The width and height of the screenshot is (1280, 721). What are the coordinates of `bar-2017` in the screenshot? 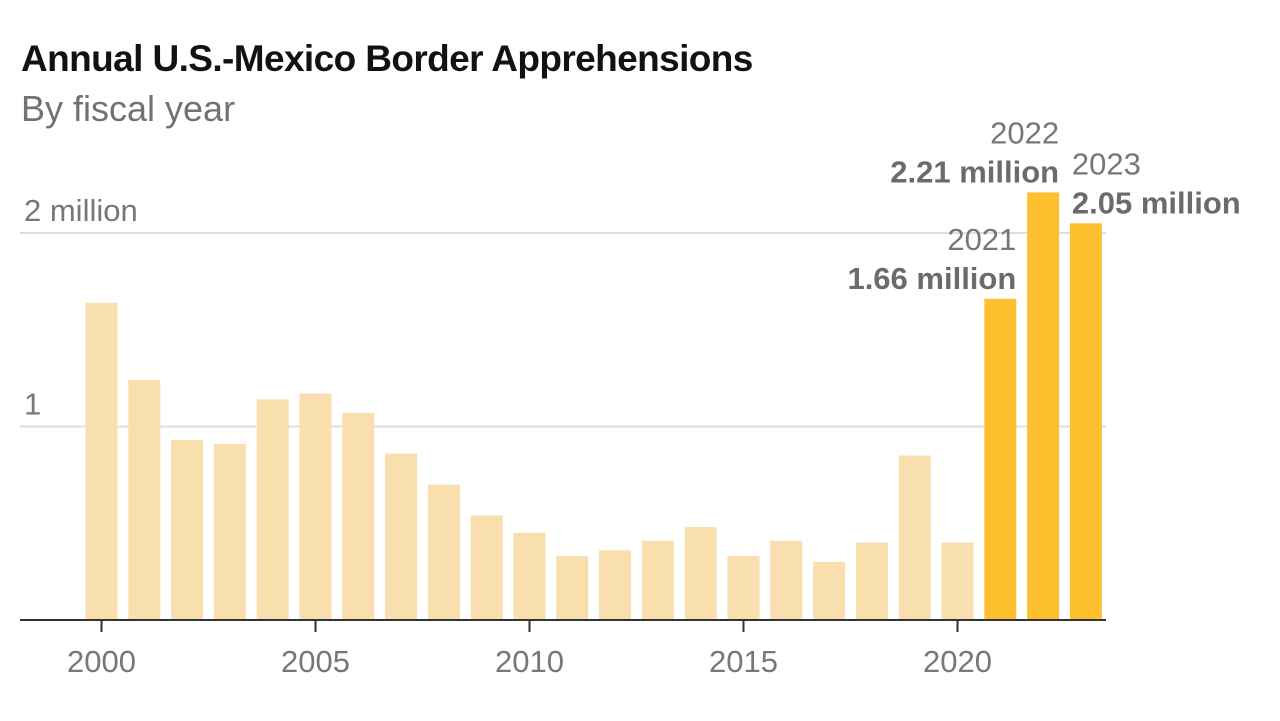 It's located at (829, 591).